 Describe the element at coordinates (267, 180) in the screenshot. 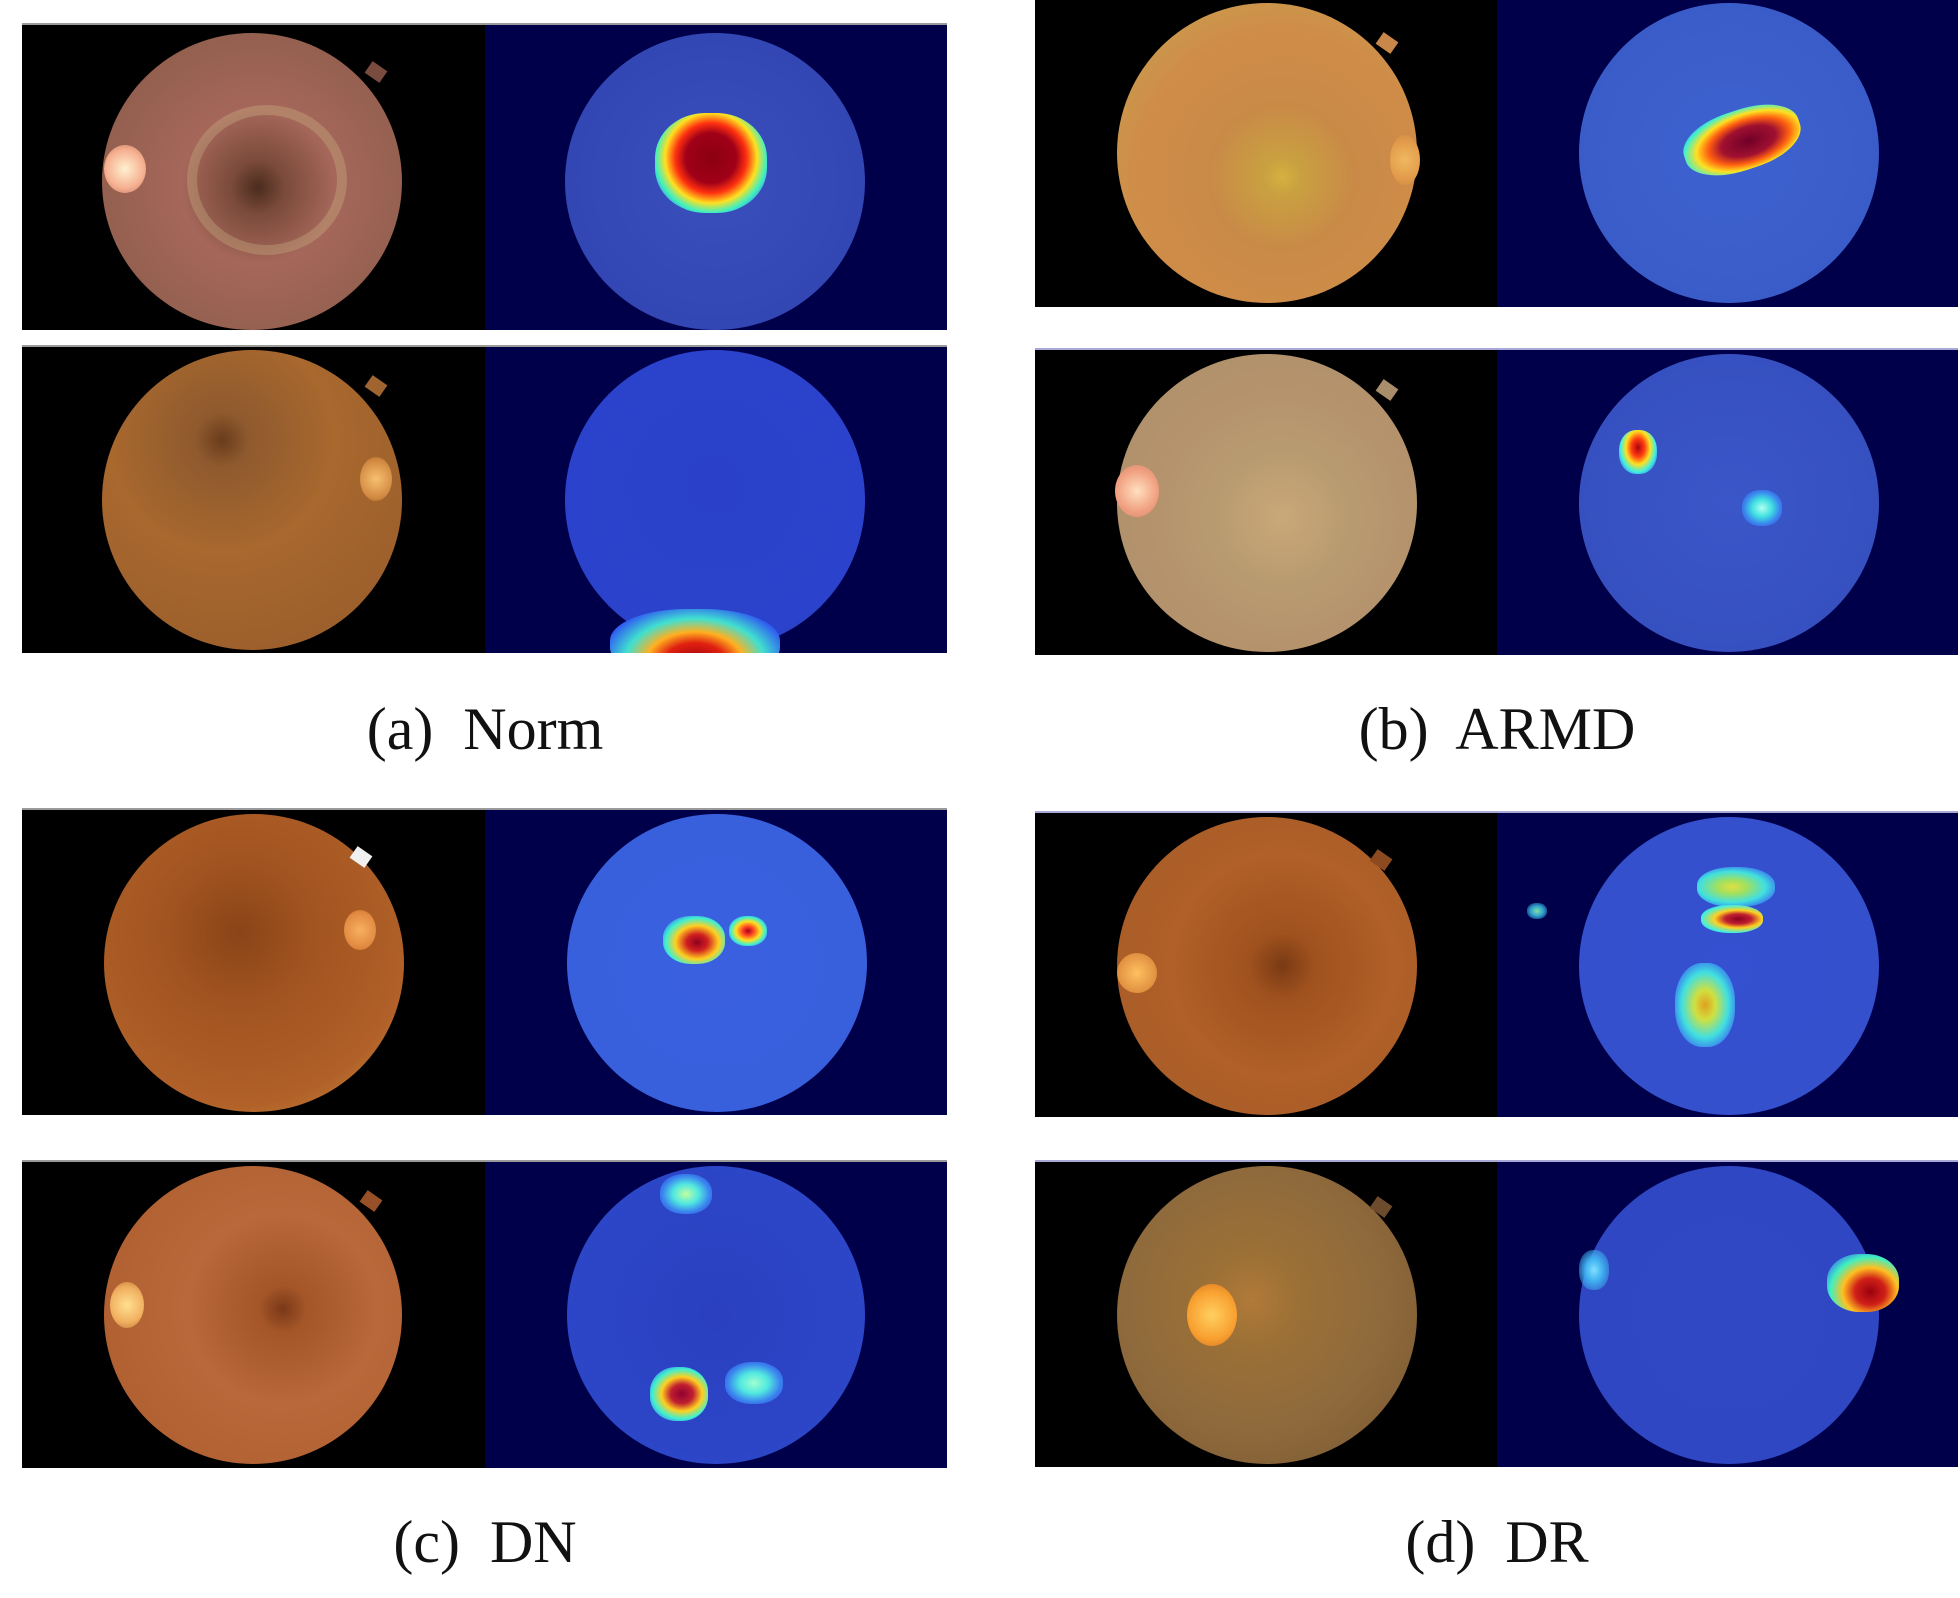

I see `exudate-ring` at that location.